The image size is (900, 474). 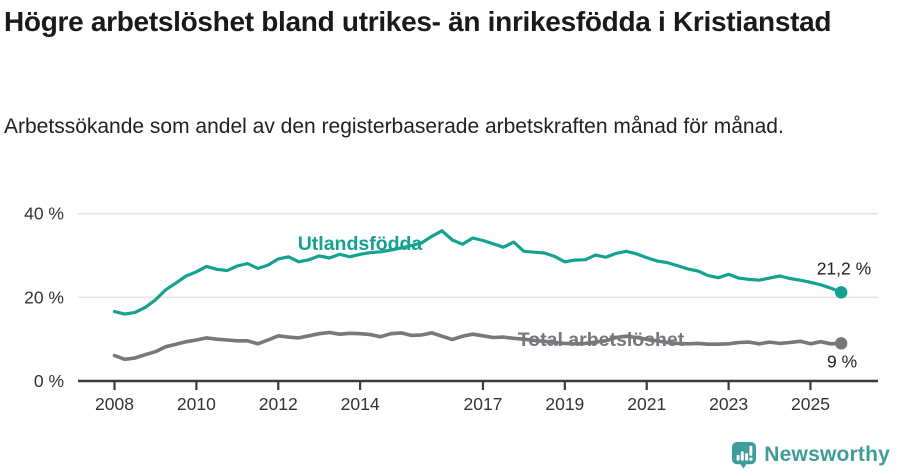 What do you see at coordinates (478, 346) in the screenshot?
I see `series-line-total` at bounding box center [478, 346].